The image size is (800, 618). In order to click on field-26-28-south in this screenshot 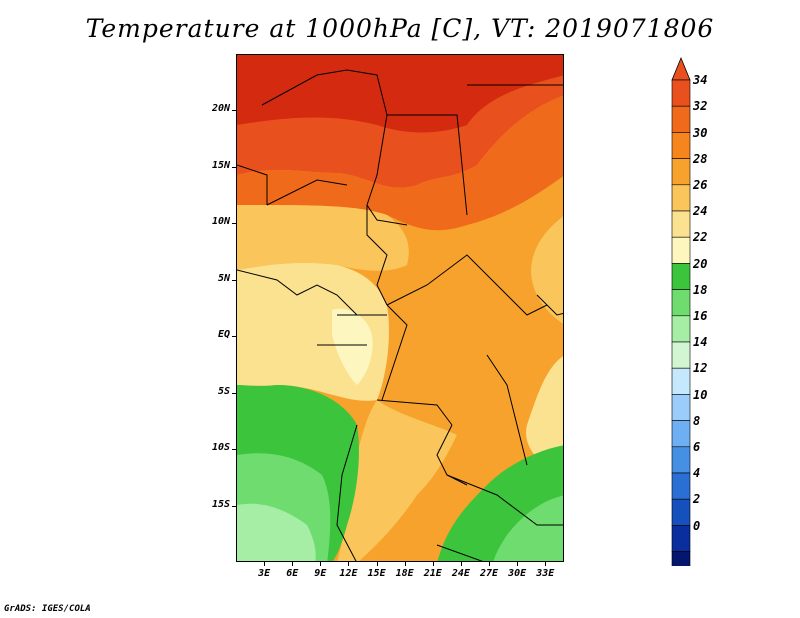, I will do `click(397, 480)`.